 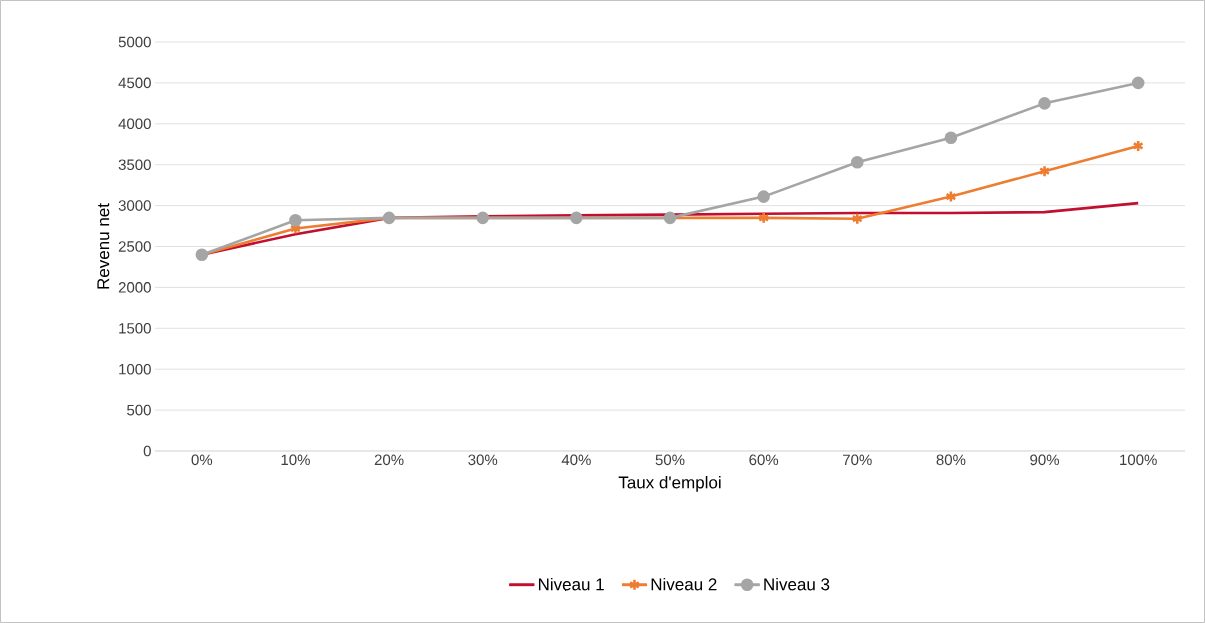 What do you see at coordinates (135, 328) in the screenshot?
I see `y-tick-label: 1500` at bounding box center [135, 328].